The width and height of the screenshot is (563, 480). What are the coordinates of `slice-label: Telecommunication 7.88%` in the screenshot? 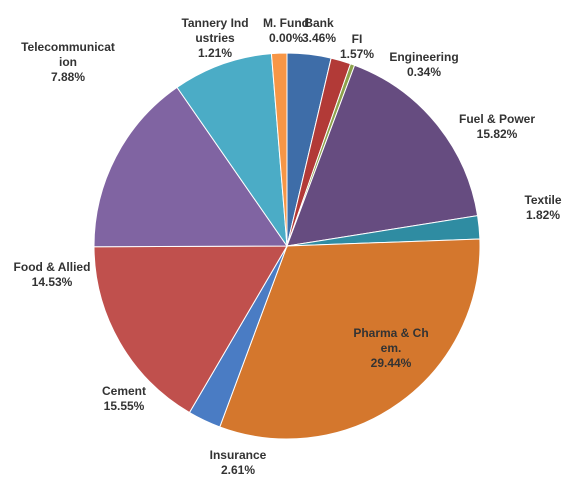 It's located at (68, 62).